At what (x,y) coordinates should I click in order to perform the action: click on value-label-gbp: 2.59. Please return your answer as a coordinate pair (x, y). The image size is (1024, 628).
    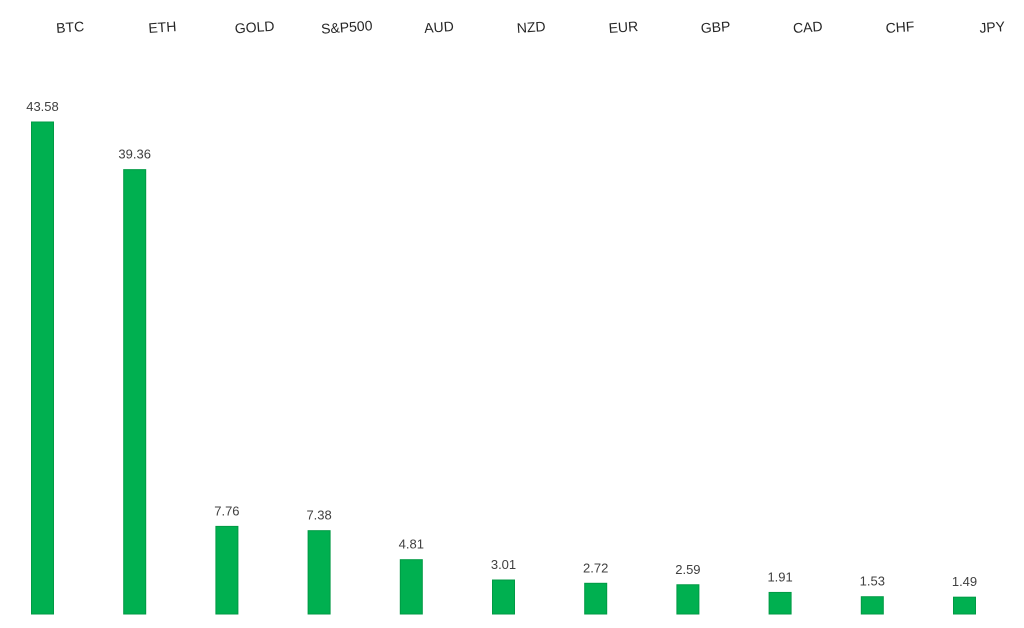
    Looking at the image, I should click on (687, 569).